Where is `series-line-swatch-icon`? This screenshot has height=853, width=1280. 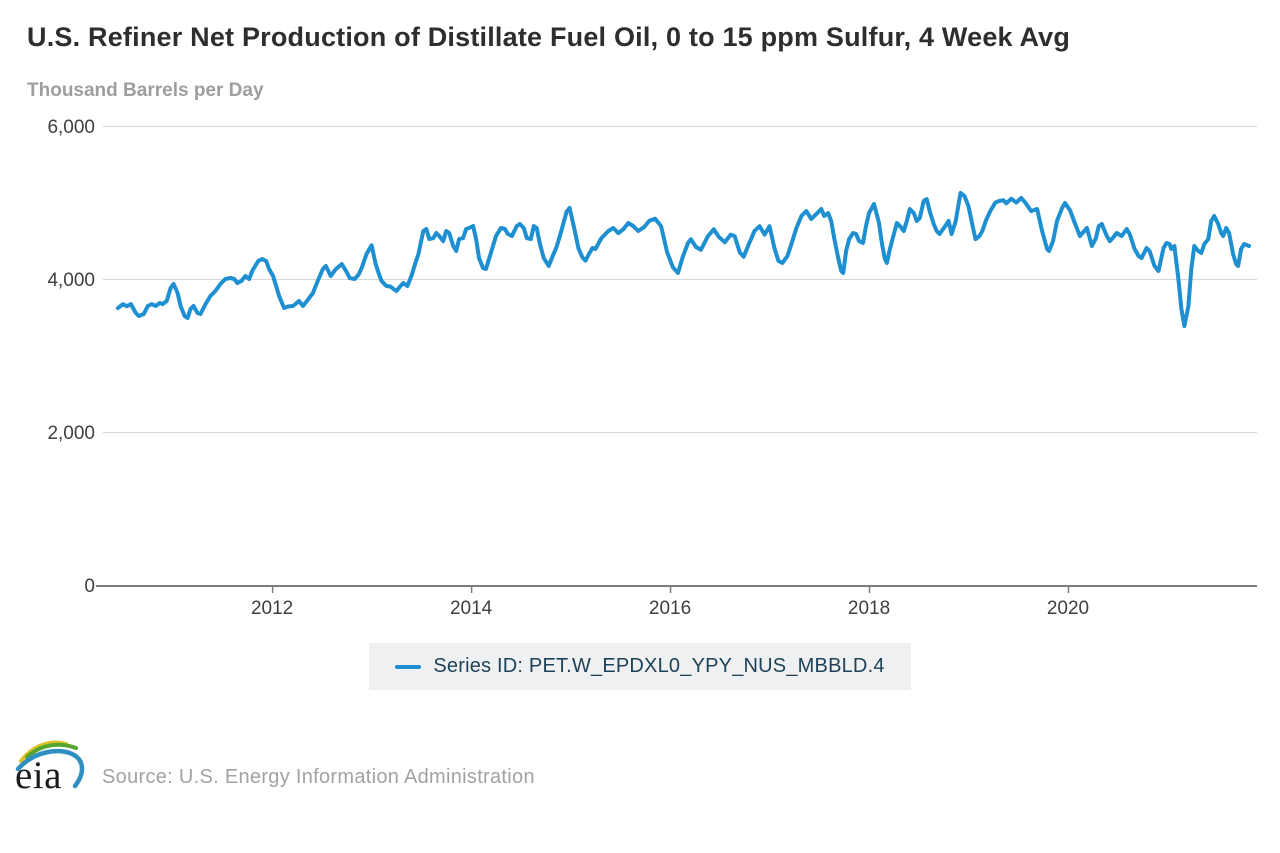
series-line-swatch-icon is located at coordinates (408, 666).